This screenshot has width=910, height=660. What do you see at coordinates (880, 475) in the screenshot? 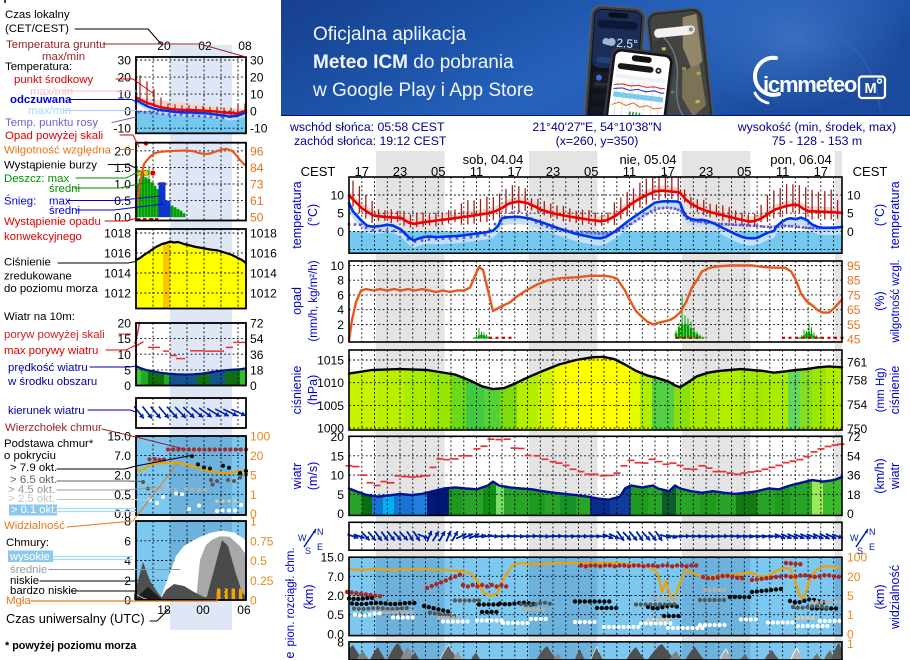
I see `svg-text: (km/h)` at bounding box center [880, 475].